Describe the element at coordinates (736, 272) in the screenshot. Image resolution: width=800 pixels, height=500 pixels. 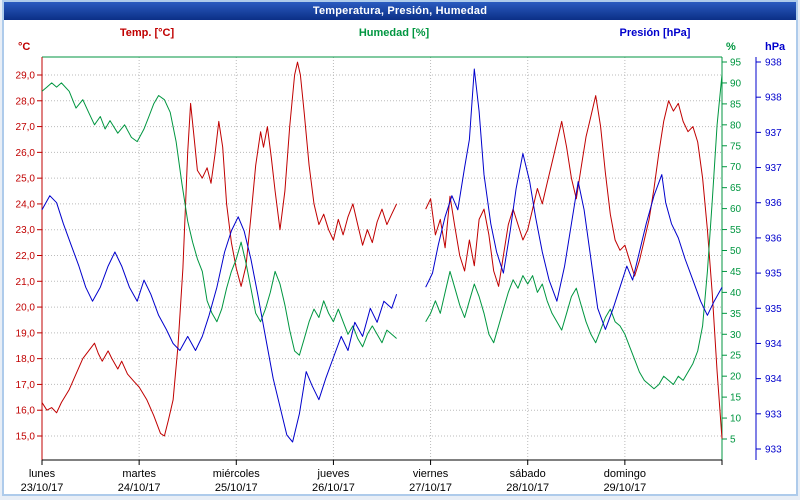
I see `svg-text: 45` at that location.